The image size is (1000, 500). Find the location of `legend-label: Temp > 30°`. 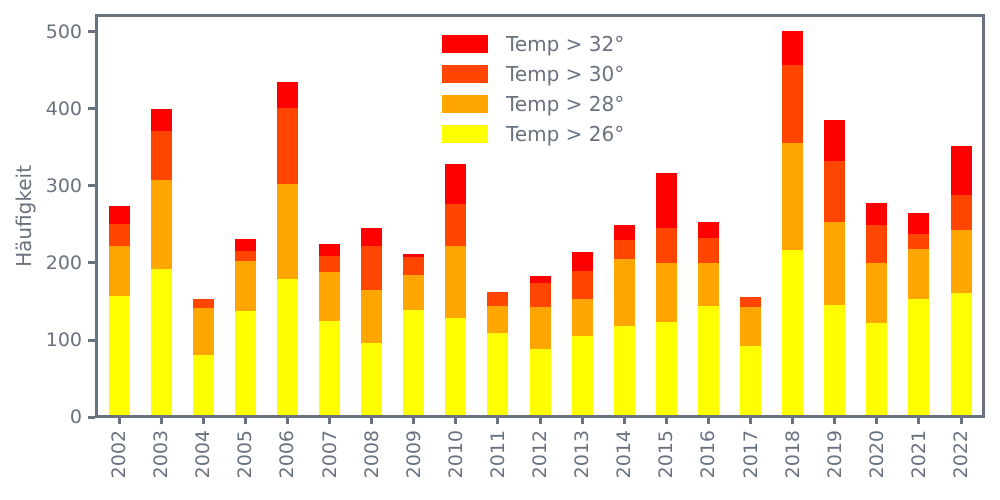

legend-label: Temp > 30° is located at coordinates (565, 74).